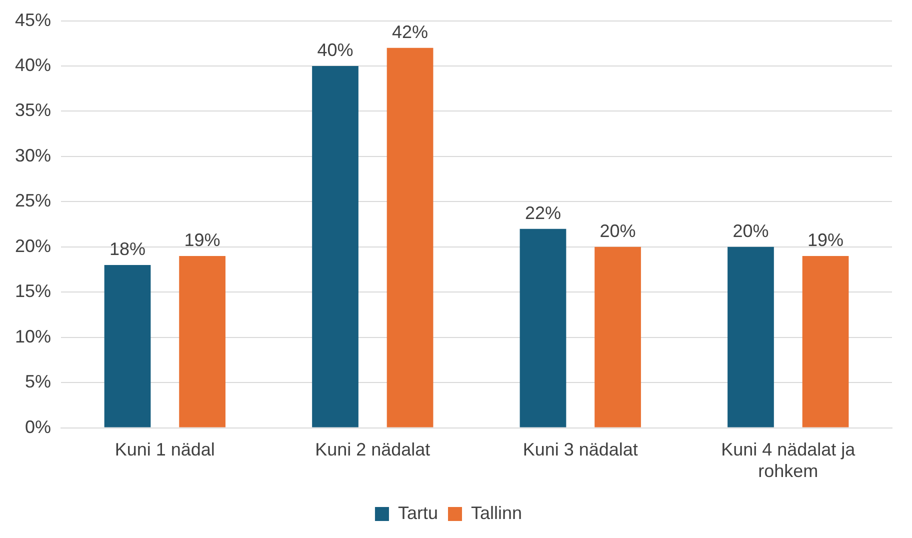  What do you see at coordinates (580, 450) in the screenshot?
I see `x-tick-label: Kuni 3 nädalat` at bounding box center [580, 450].